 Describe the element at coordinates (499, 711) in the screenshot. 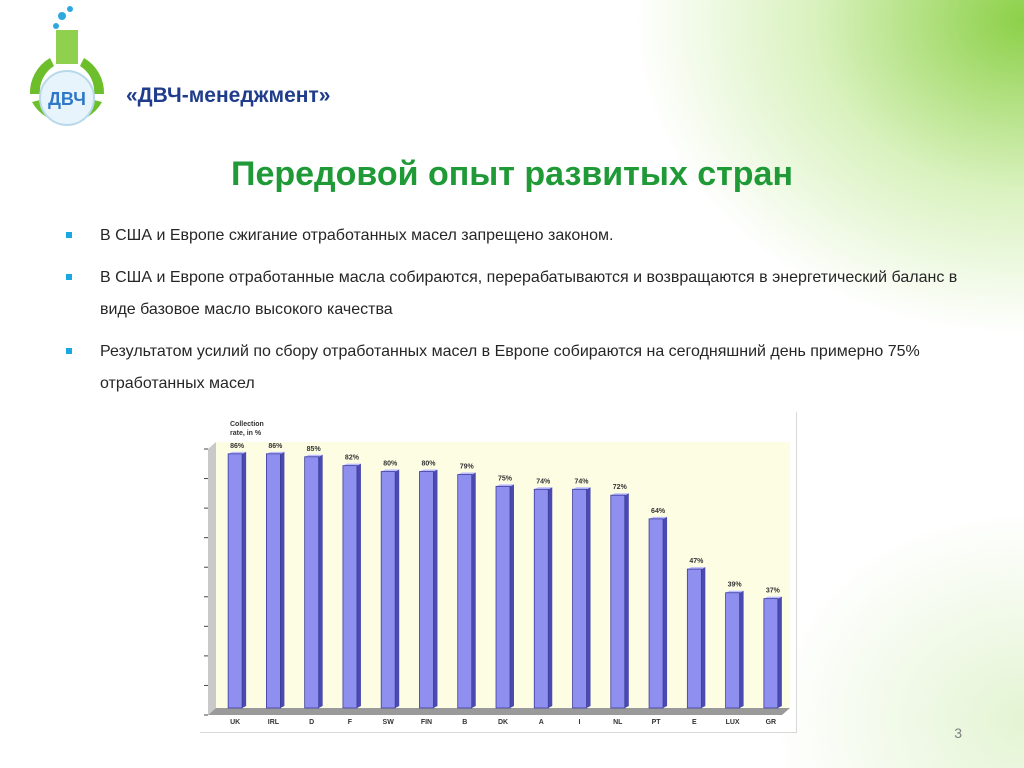

I see `x-axis-floor` at that location.